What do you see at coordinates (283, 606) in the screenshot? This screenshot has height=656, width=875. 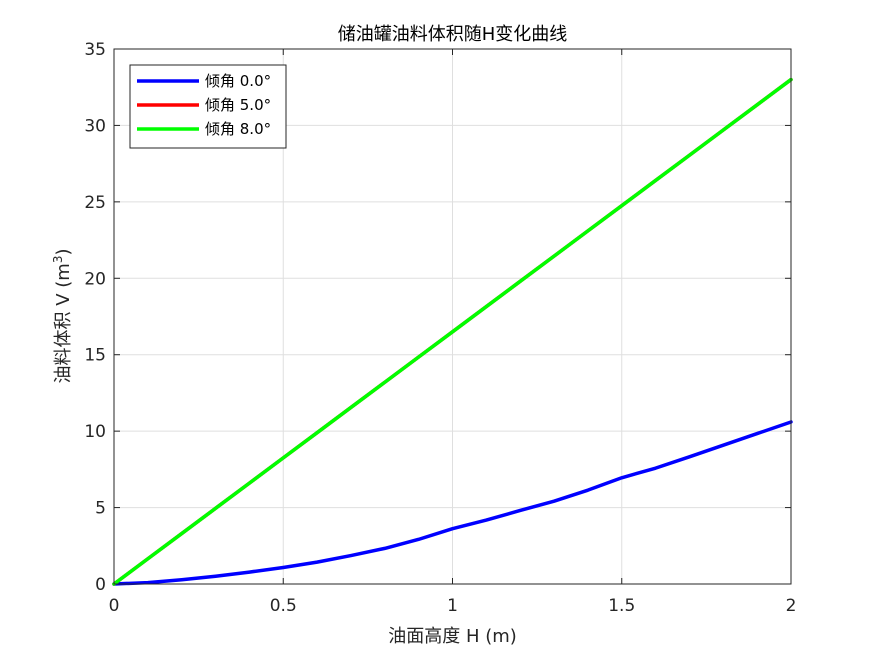 I see `x-tick-label: 0.5` at bounding box center [283, 606].